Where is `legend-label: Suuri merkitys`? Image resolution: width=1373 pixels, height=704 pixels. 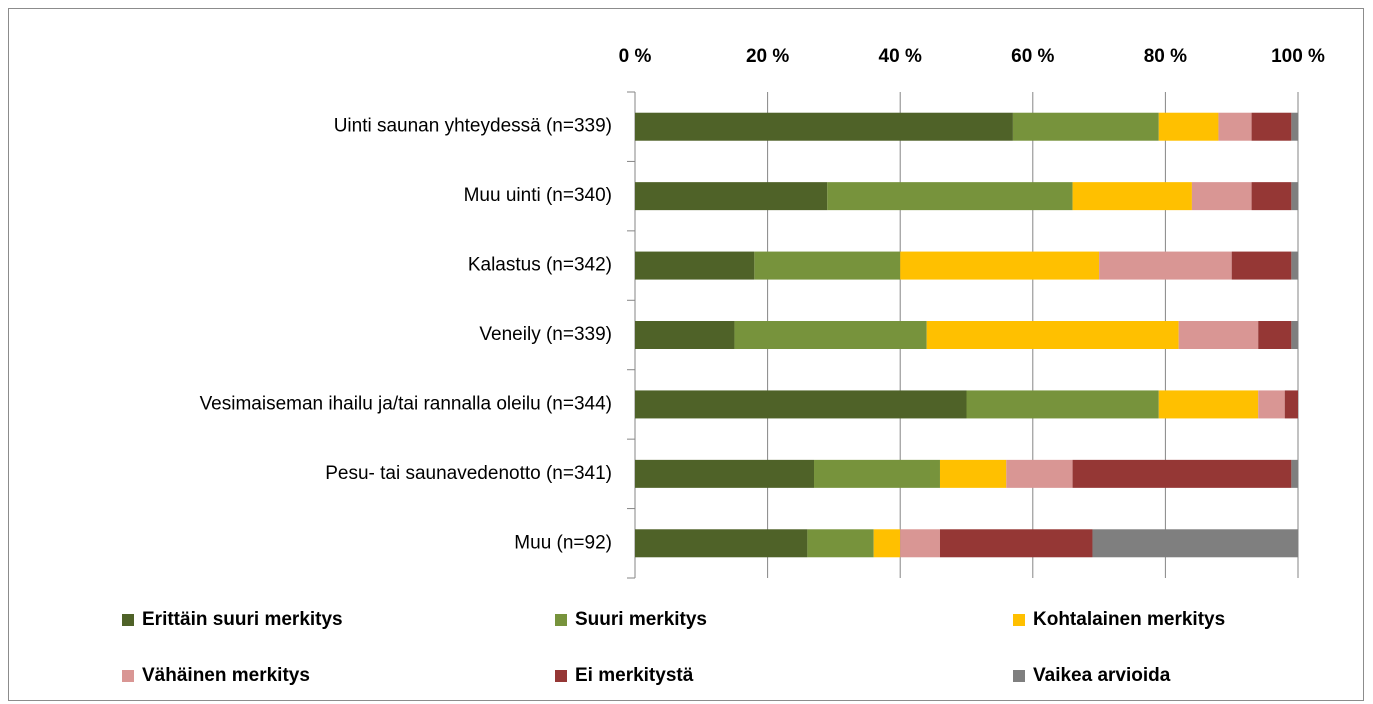 legend-label: Suuri merkitys is located at coordinates (641, 619).